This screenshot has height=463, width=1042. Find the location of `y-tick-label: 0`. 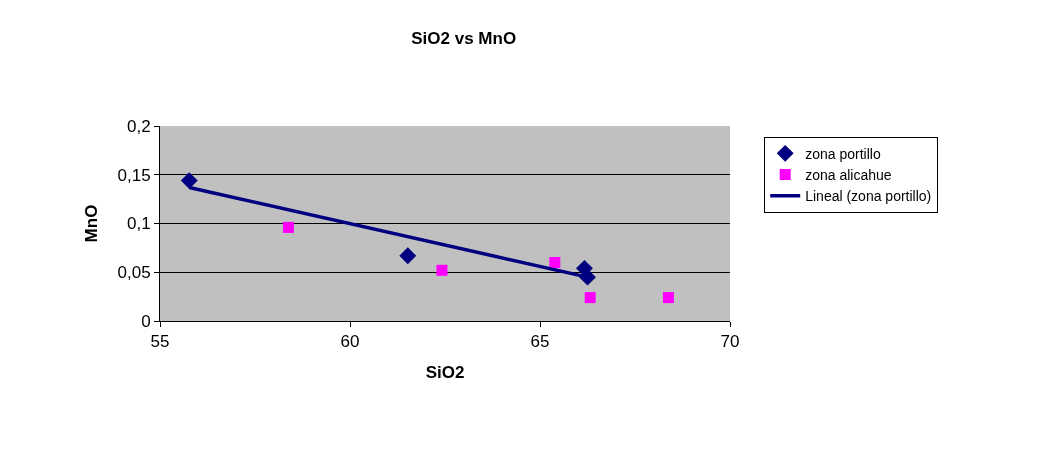

y-tick-label: 0 is located at coordinates (146, 321).